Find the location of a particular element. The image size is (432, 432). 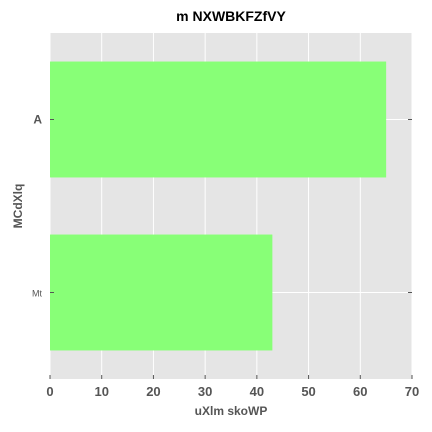

x-tick-label: 0 is located at coordinates (49, 391).